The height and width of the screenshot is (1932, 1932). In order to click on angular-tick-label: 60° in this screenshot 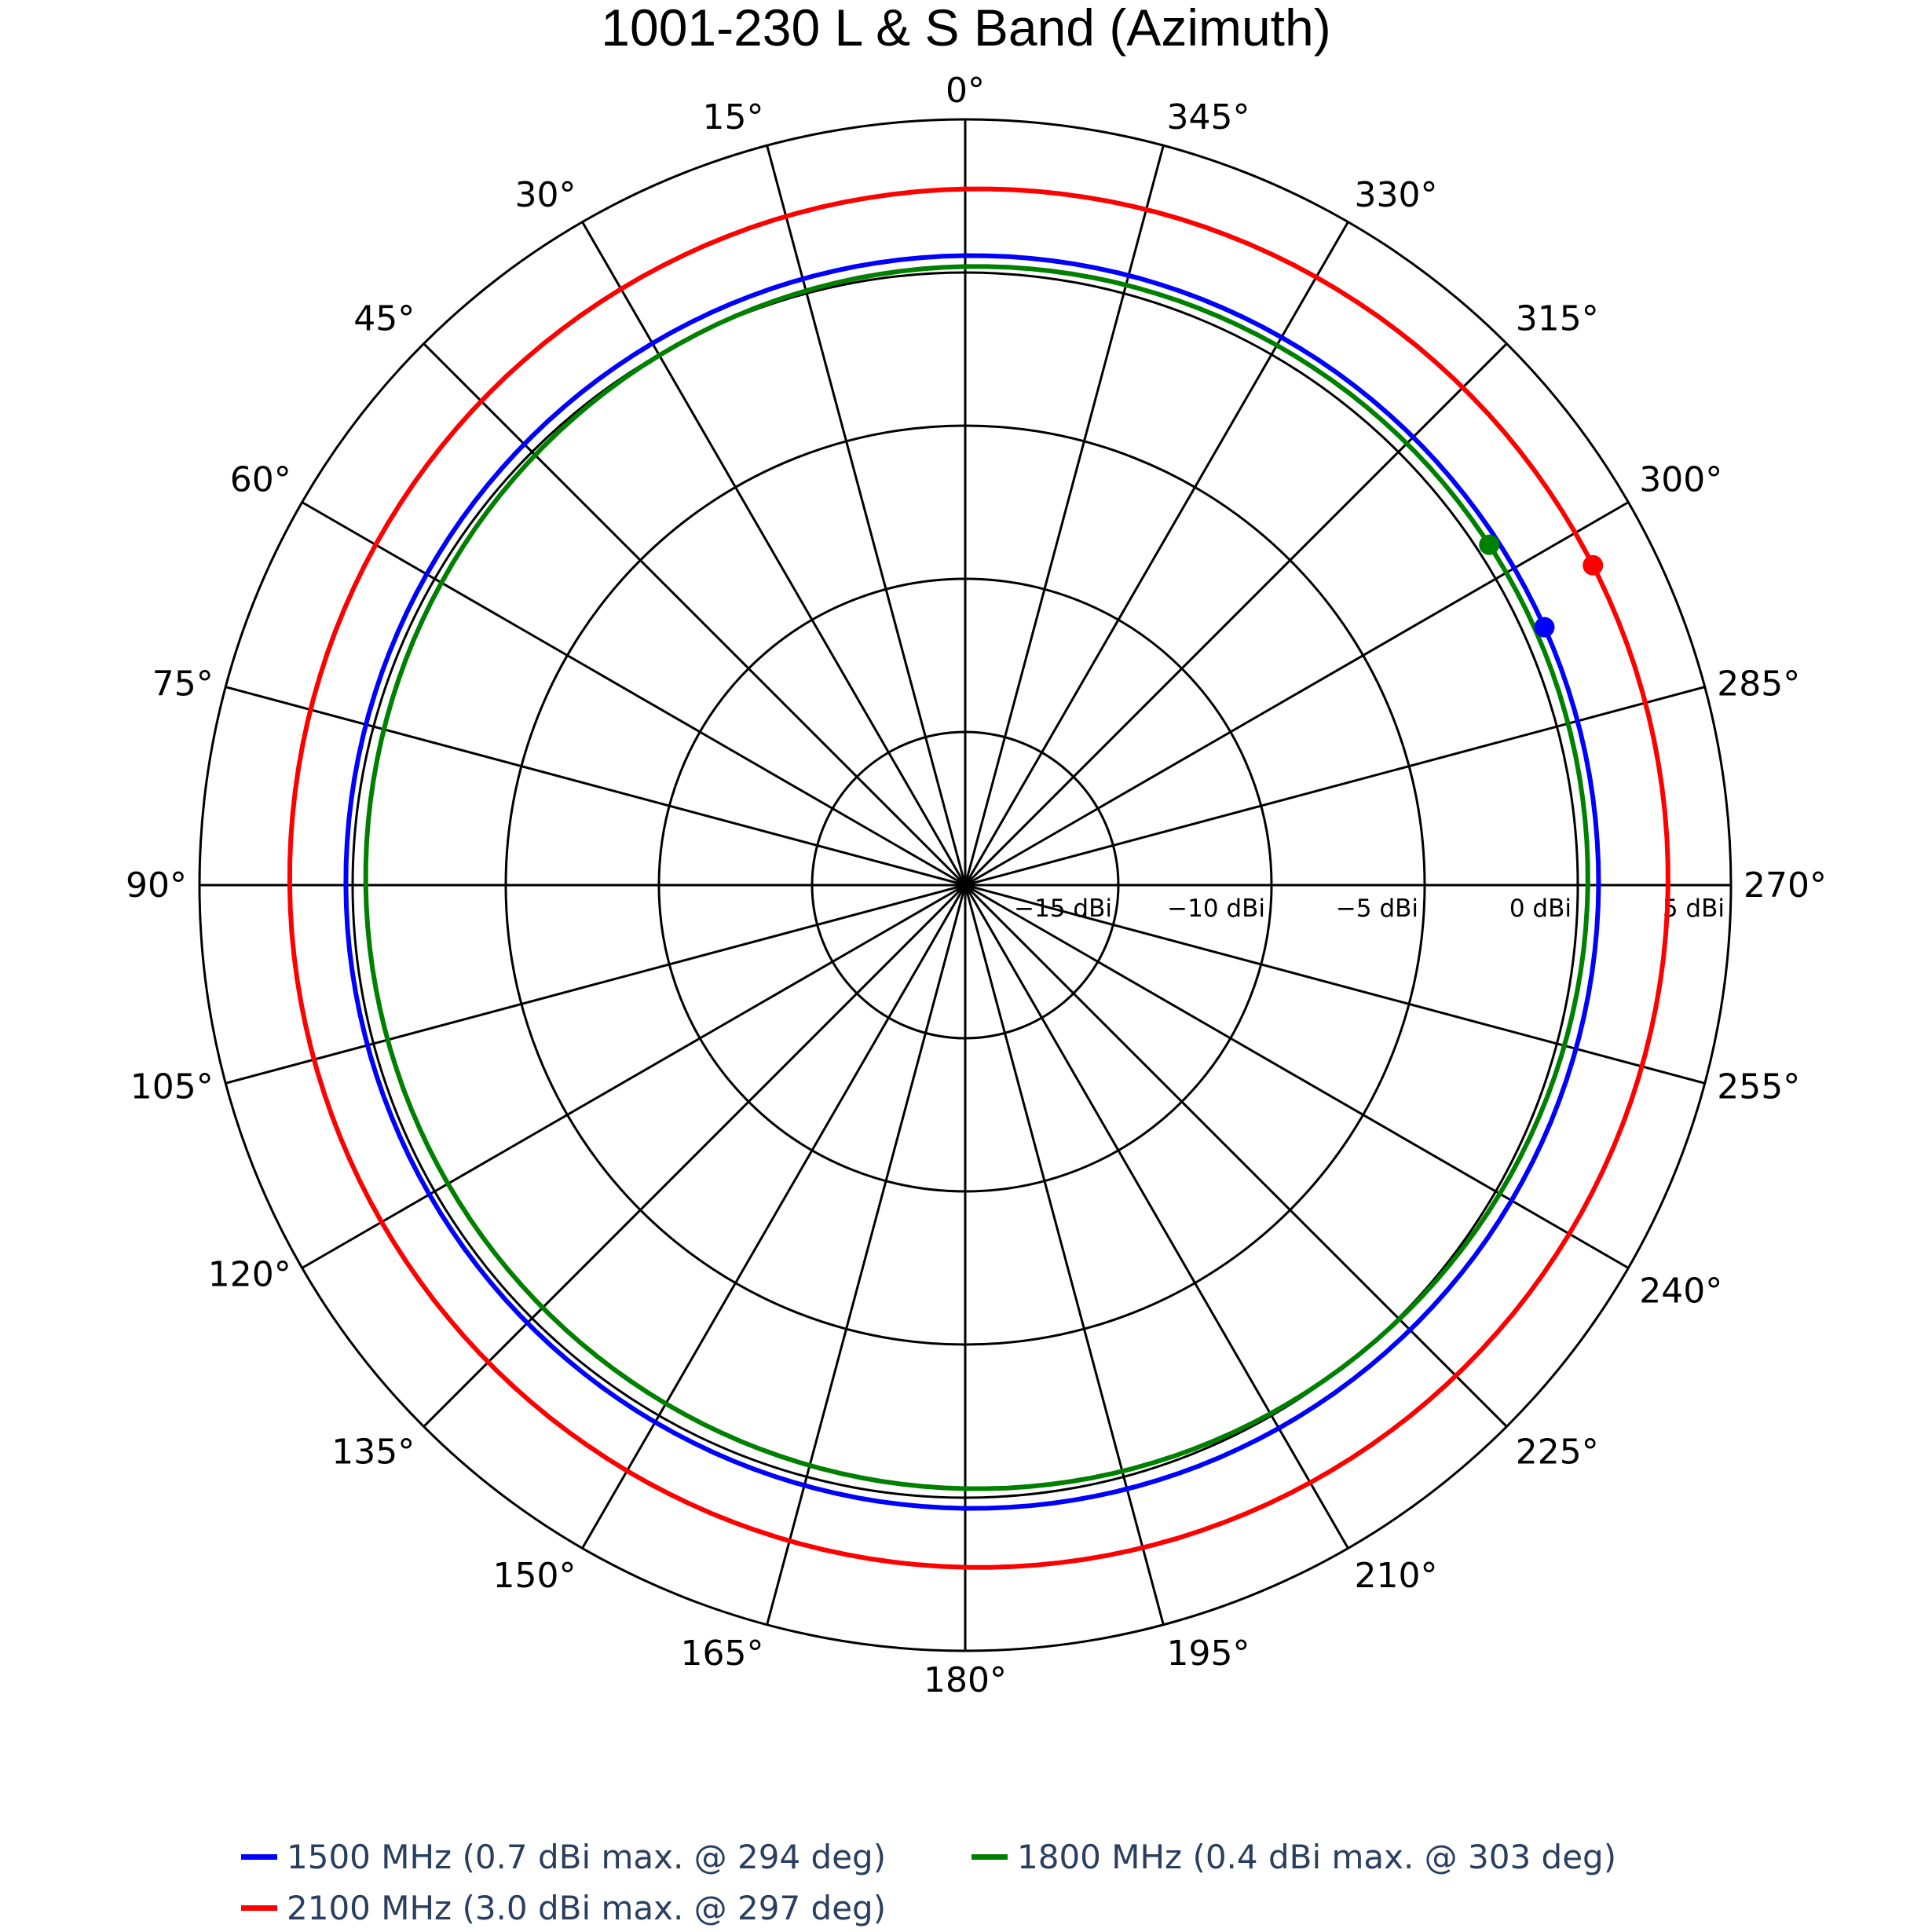, I will do `click(261, 480)`.